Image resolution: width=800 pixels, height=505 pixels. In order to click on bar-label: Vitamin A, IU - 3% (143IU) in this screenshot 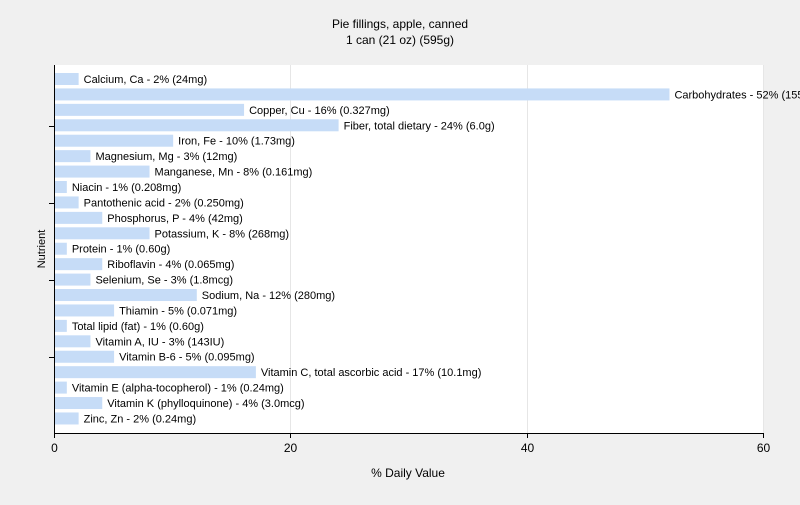, I will do `click(159, 342)`.